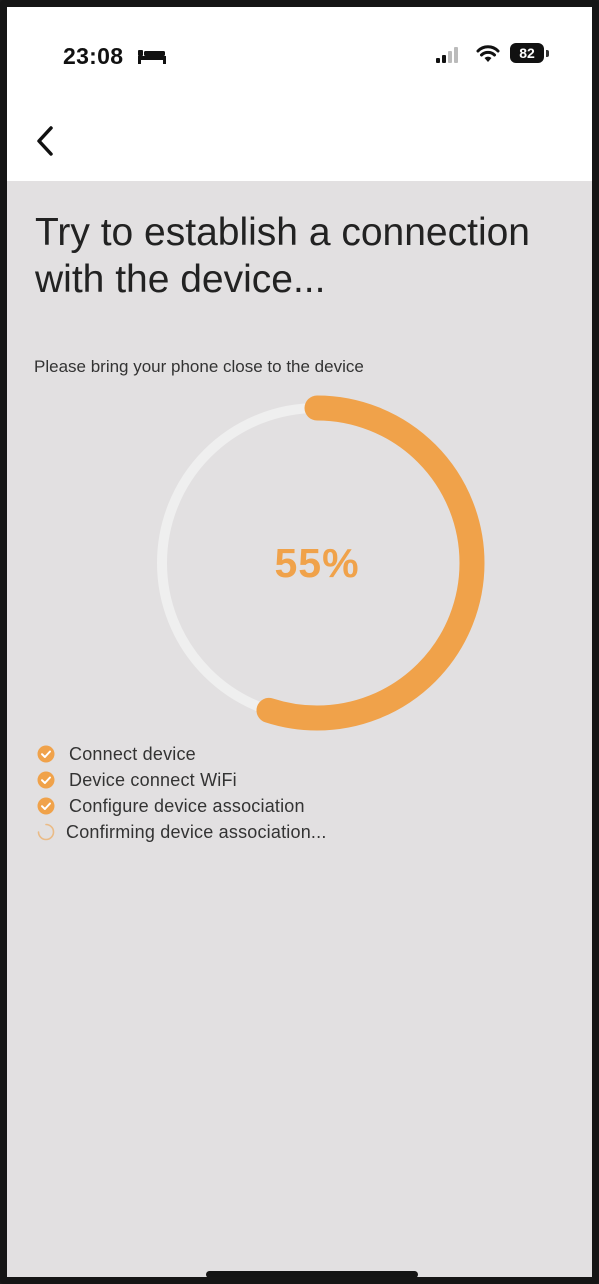  I want to click on step-item: Configure device association, so click(182, 806).